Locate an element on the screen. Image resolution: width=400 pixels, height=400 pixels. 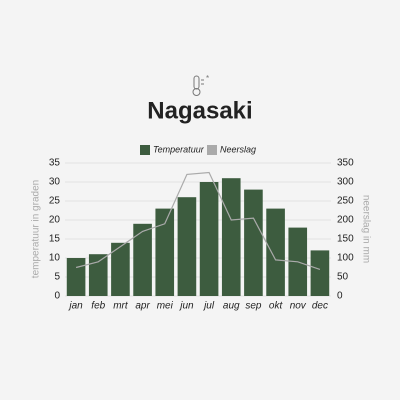
y-tick-label: 30 is located at coordinates (55, 182).